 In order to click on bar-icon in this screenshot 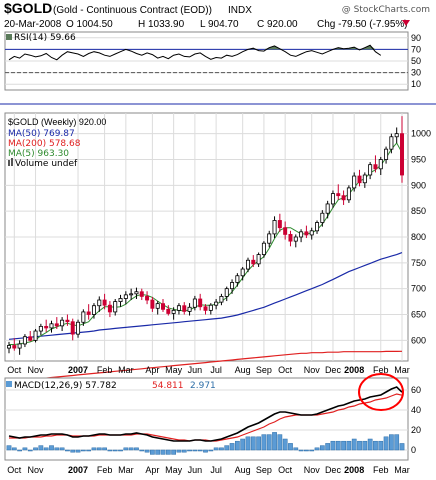, I will do `click(9, 163)`.